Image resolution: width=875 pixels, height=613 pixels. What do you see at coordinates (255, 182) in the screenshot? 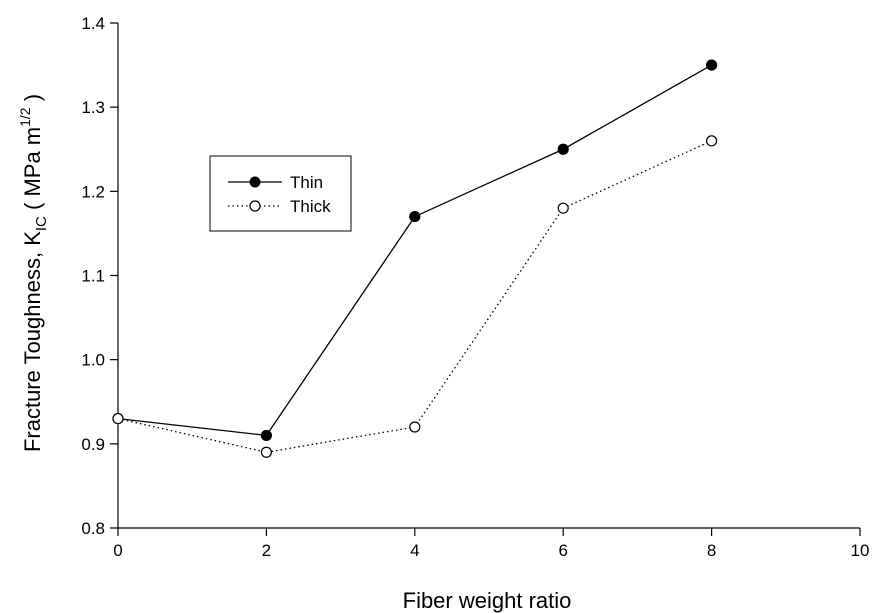
I see `legend-marker-thin` at bounding box center [255, 182].